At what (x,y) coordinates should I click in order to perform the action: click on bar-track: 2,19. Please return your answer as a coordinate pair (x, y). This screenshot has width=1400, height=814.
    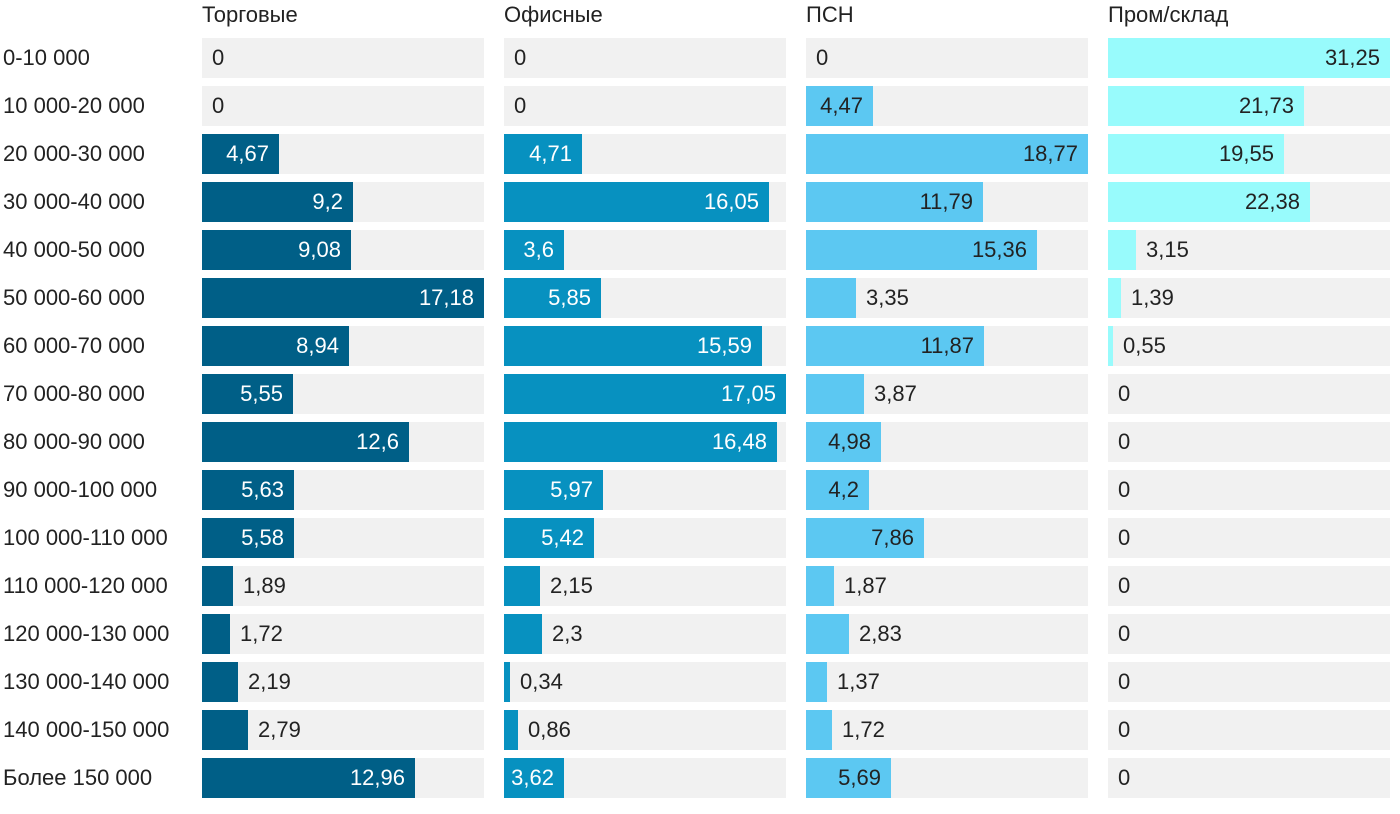
    Looking at the image, I should click on (343, 682).